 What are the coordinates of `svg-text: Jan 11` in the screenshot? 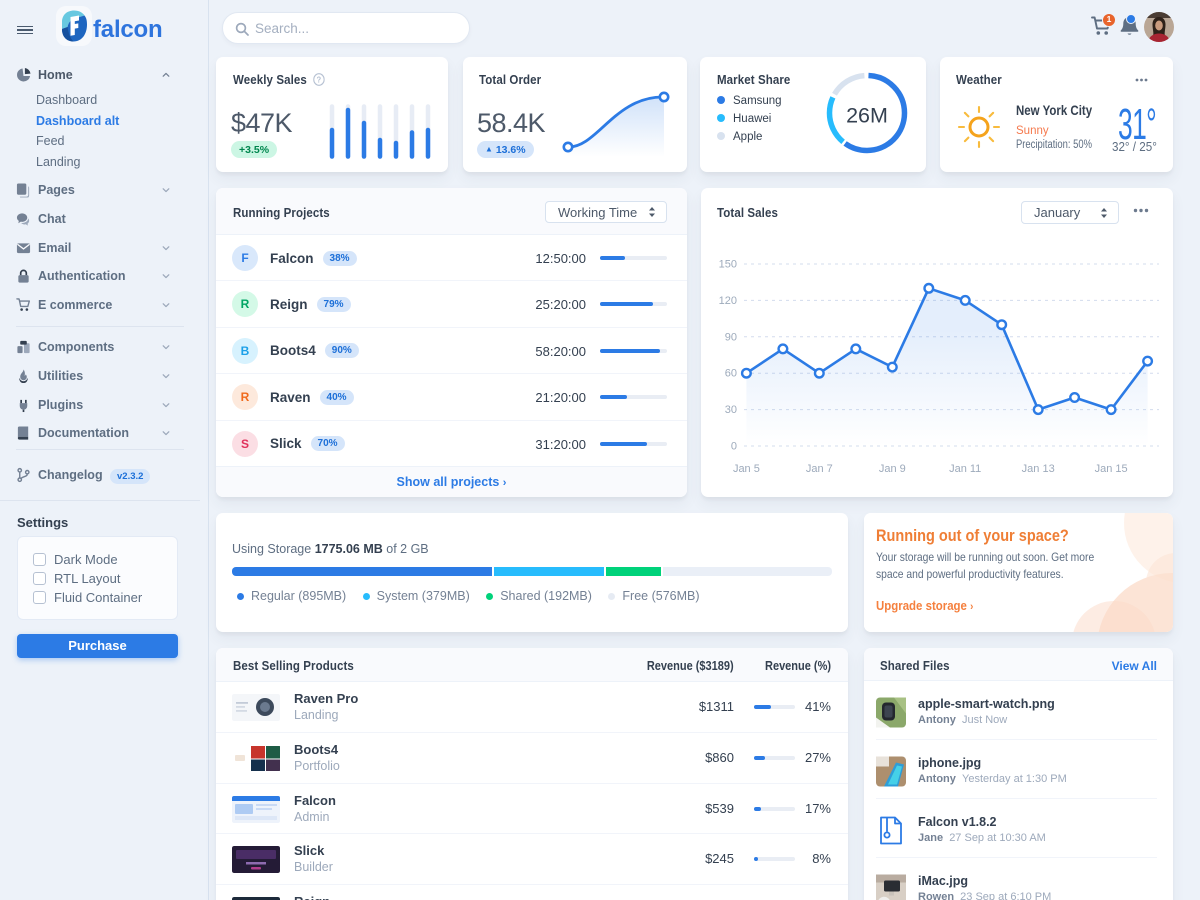 It's located at (965, 469).